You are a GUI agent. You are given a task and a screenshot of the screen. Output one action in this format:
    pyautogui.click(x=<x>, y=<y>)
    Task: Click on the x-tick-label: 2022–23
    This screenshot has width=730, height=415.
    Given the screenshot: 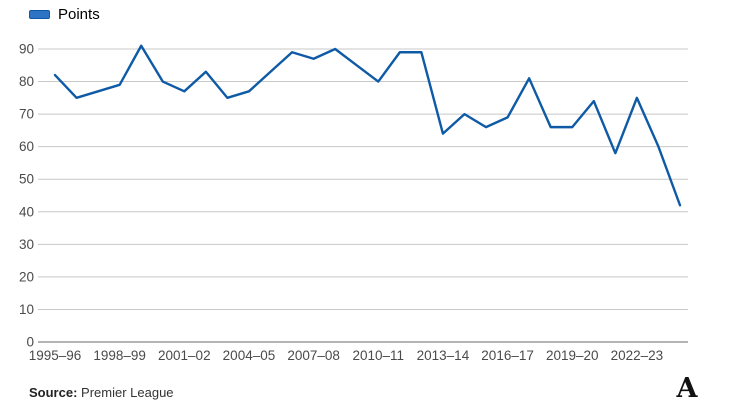 What is the action you would take?
    pyautogui.click(x=637, y=355)
    